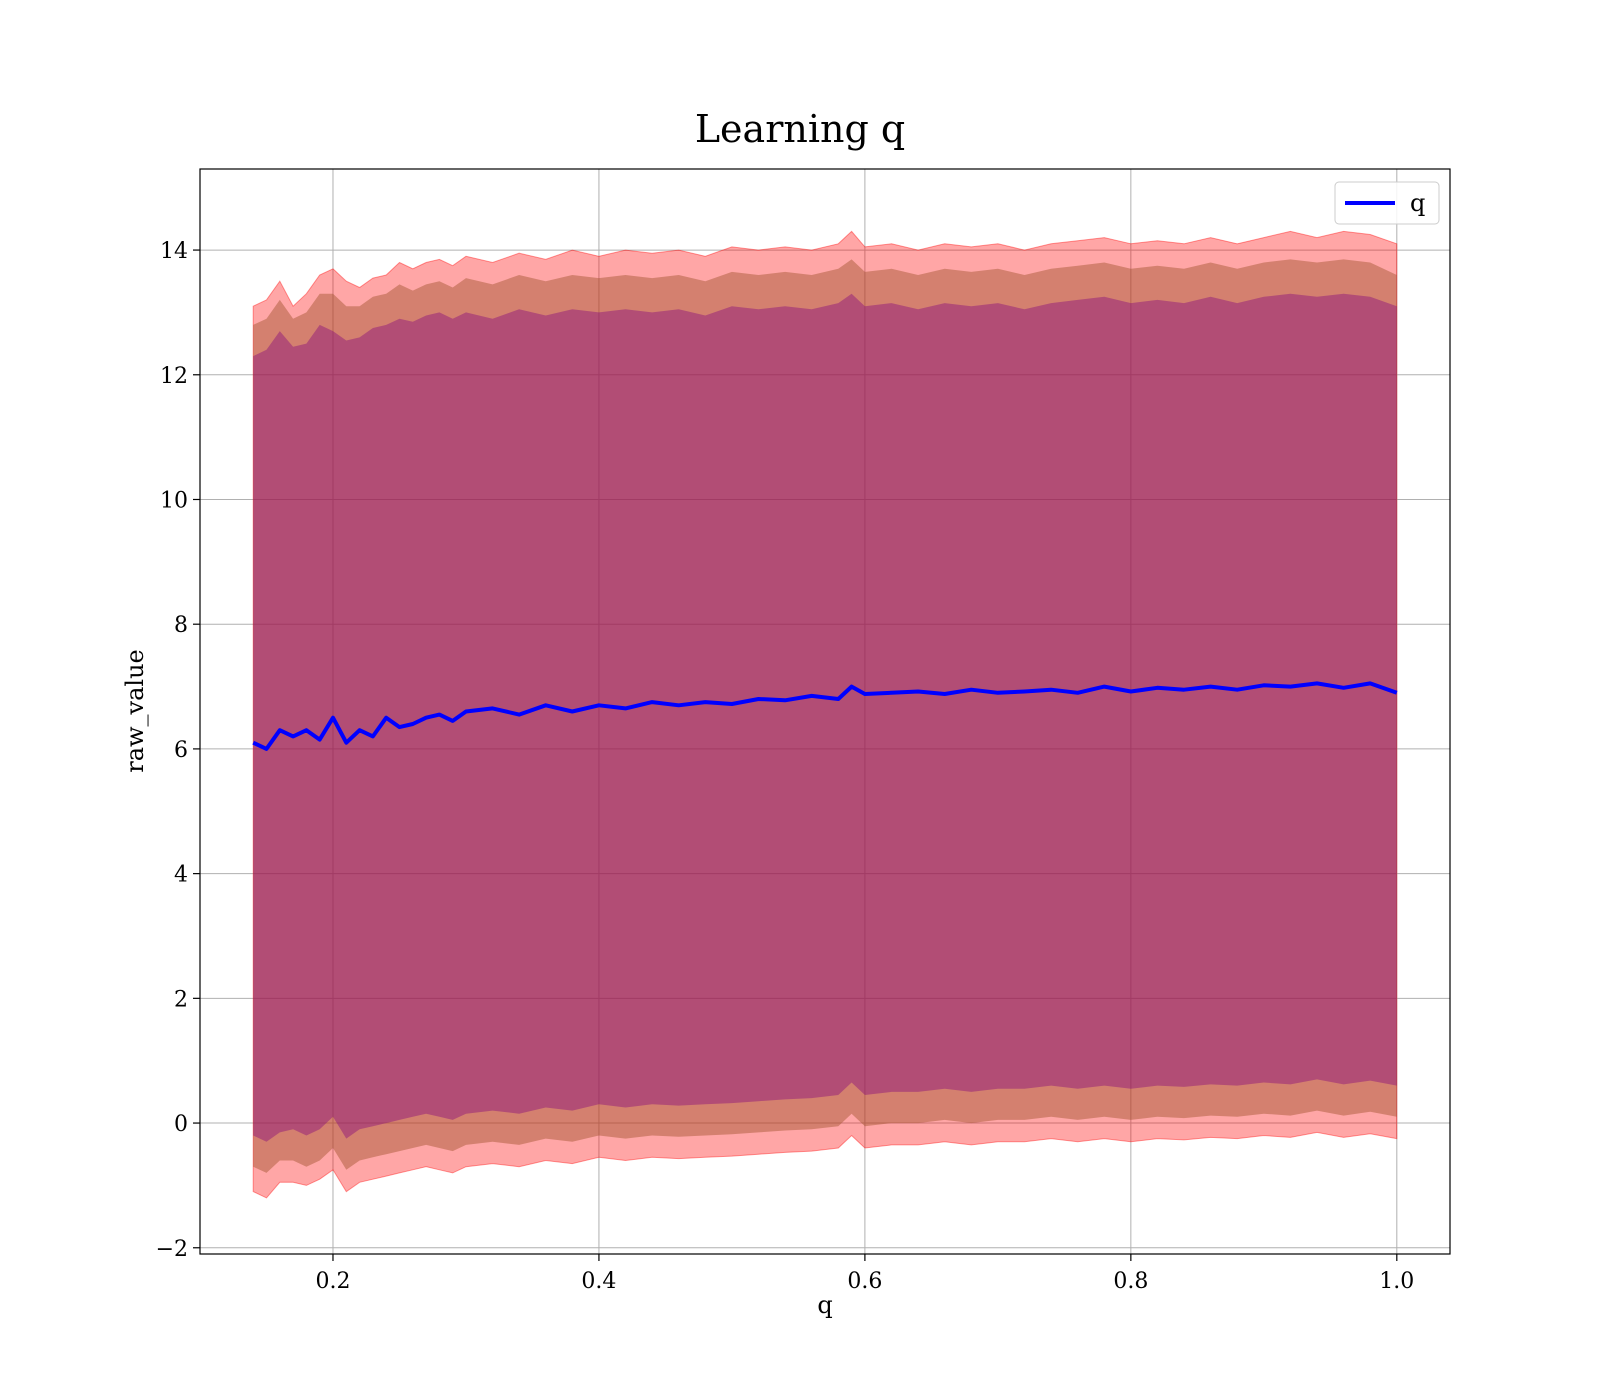 This screenshot has width=1600, height=1400. Describe the element at coordinates (1387, 203) in the screenshot. I see `legend: q` at that location.